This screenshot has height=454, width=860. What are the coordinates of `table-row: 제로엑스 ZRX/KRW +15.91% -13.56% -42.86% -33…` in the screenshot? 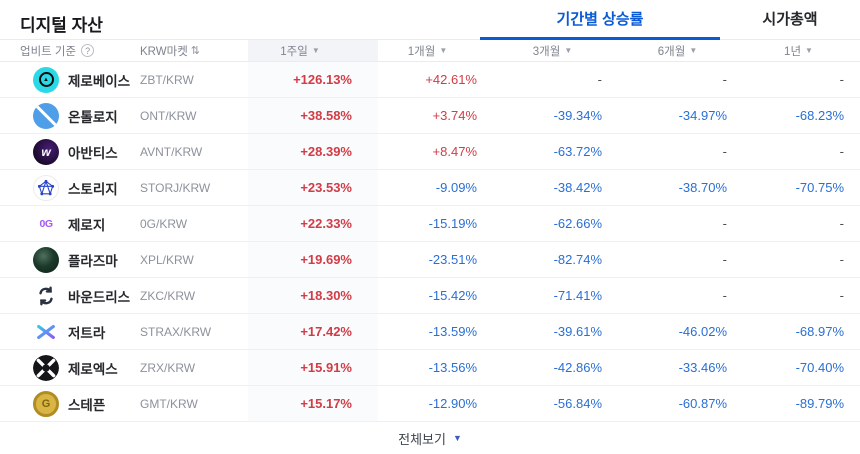 It's located at (430, 368).